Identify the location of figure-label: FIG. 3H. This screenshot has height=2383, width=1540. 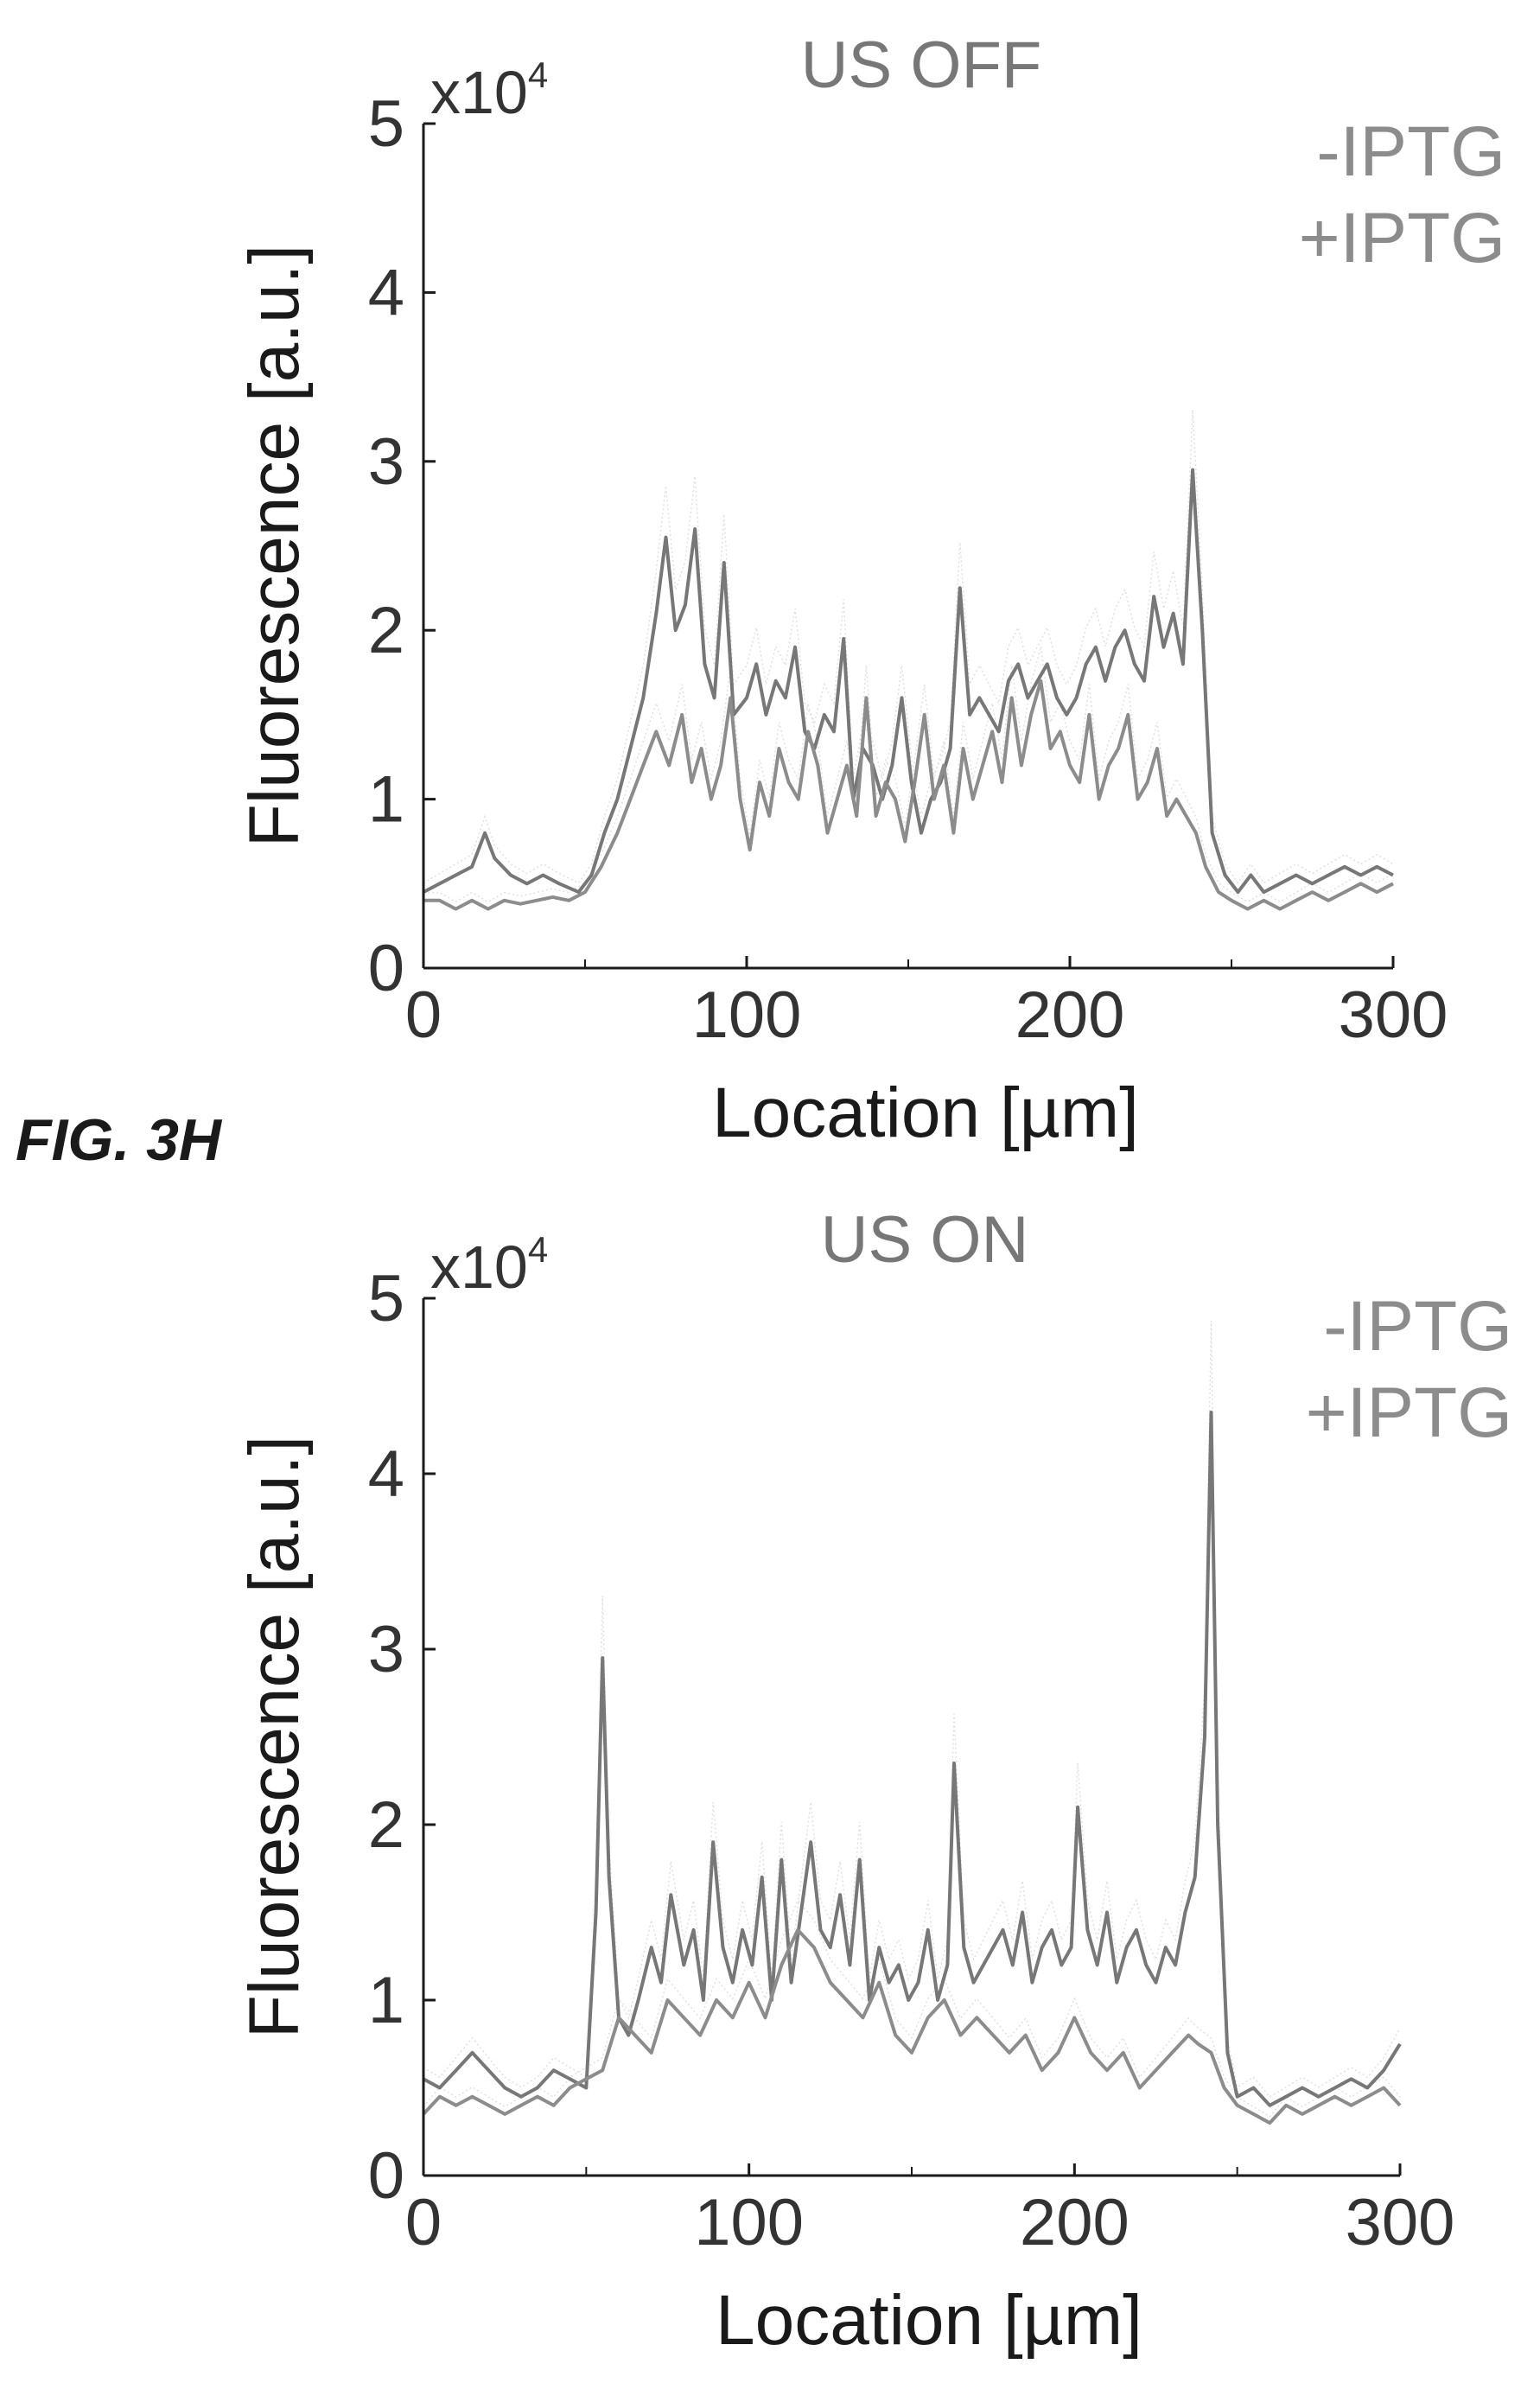
(119, 1140).